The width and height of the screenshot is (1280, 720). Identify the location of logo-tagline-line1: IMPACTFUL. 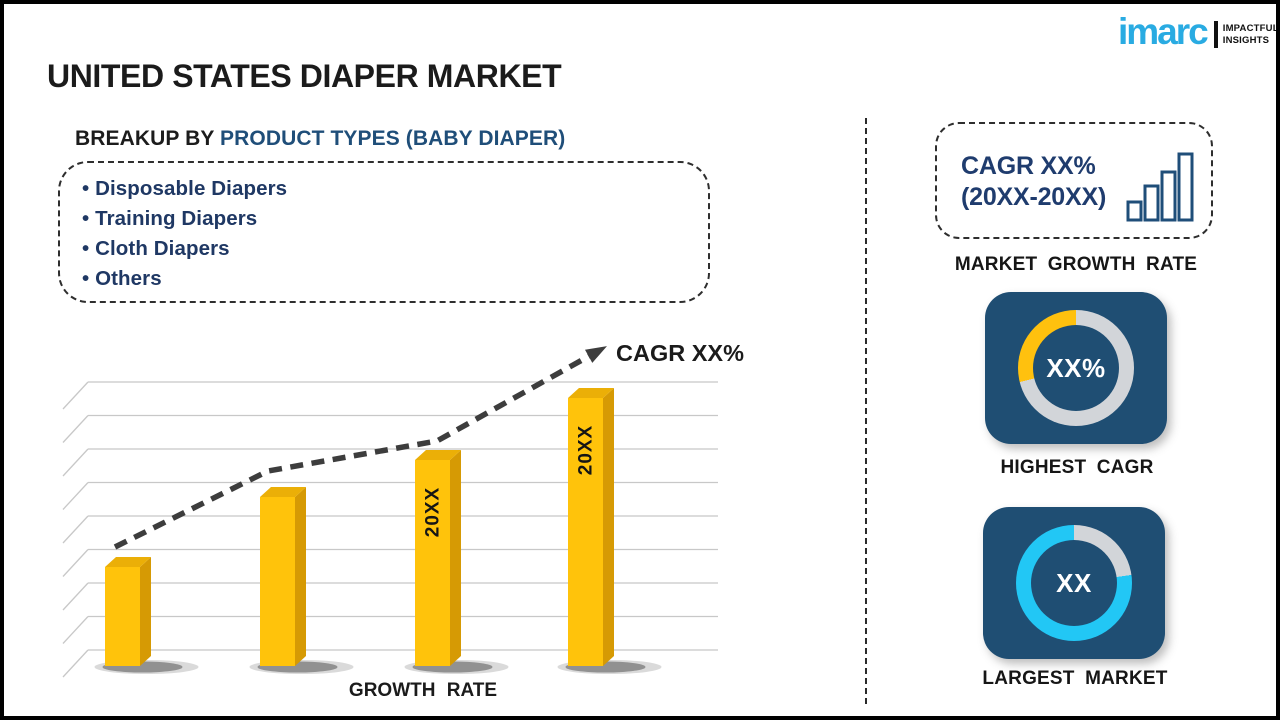
(1250, 29).